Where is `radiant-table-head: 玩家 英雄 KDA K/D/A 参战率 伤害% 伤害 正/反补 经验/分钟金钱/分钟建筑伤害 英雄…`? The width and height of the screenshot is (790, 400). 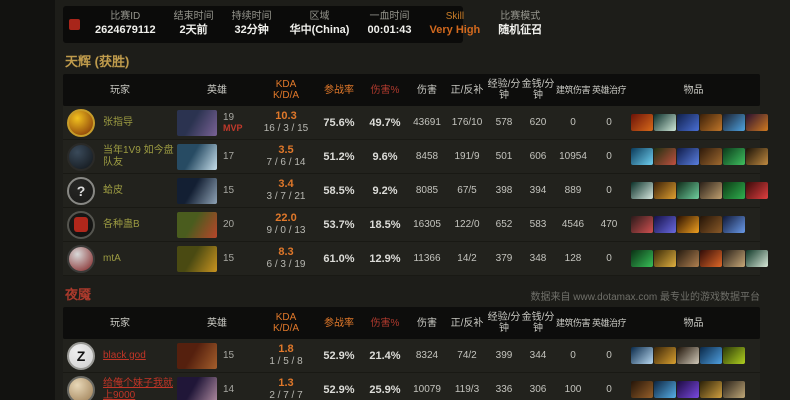
radiant-table-head: 玩家 英雄 KDA K/D/A 参战率 伤害% 伤害 正/反补 经验/分钟金钱/分钟建筑伤害 英雄… is located at coordinates (411, 90).